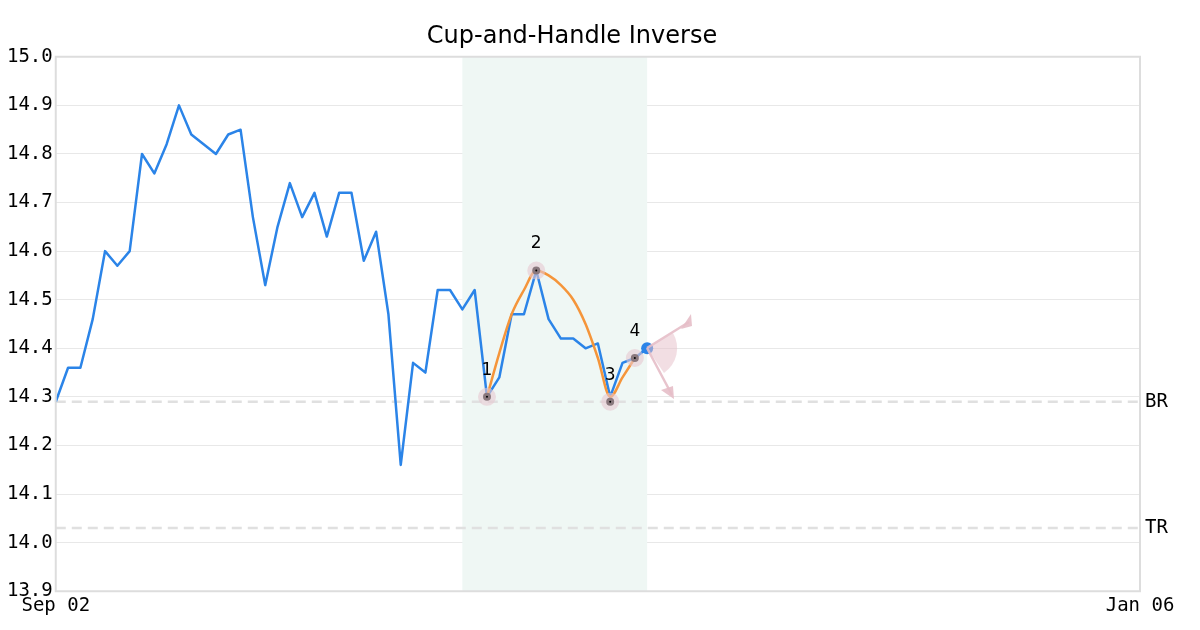 The image size is (1200, 630). Describe the element at coordinates (1157, 399) in the screenshot. I see `ref-line-label: BR` at that location.